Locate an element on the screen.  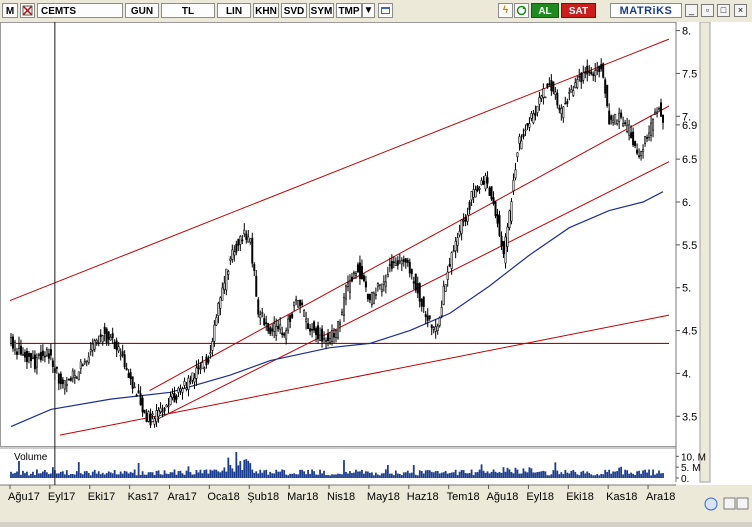
lightning-icon: ϟ is located at coordinates (505, 10).